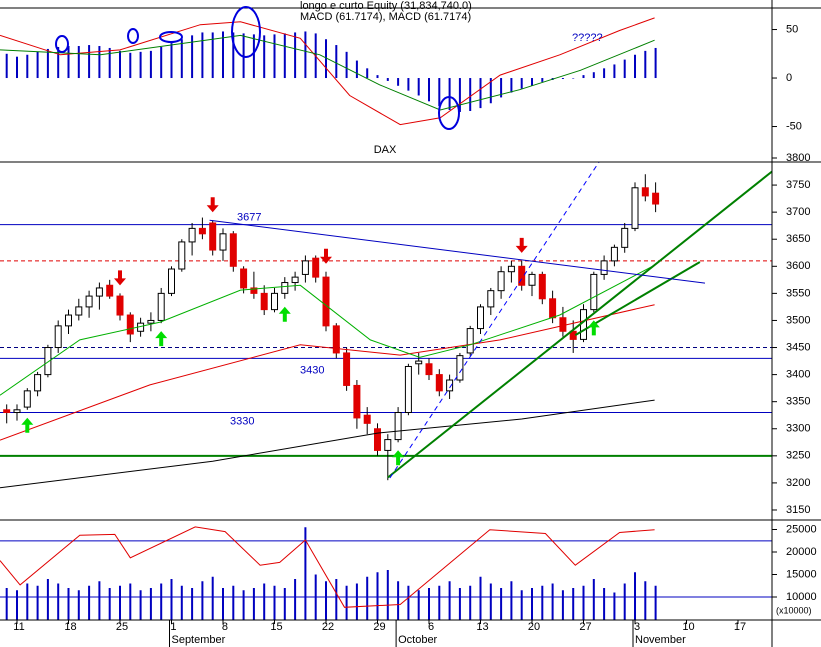 Image resolution: width=821 pixels, height=647 pixels. What do you see at coordinates (385, 17) in the screenshot?
I see `macd-subtitle: MACD (61.7174), MACD (61.7174)` at bounding box center [385, 17].